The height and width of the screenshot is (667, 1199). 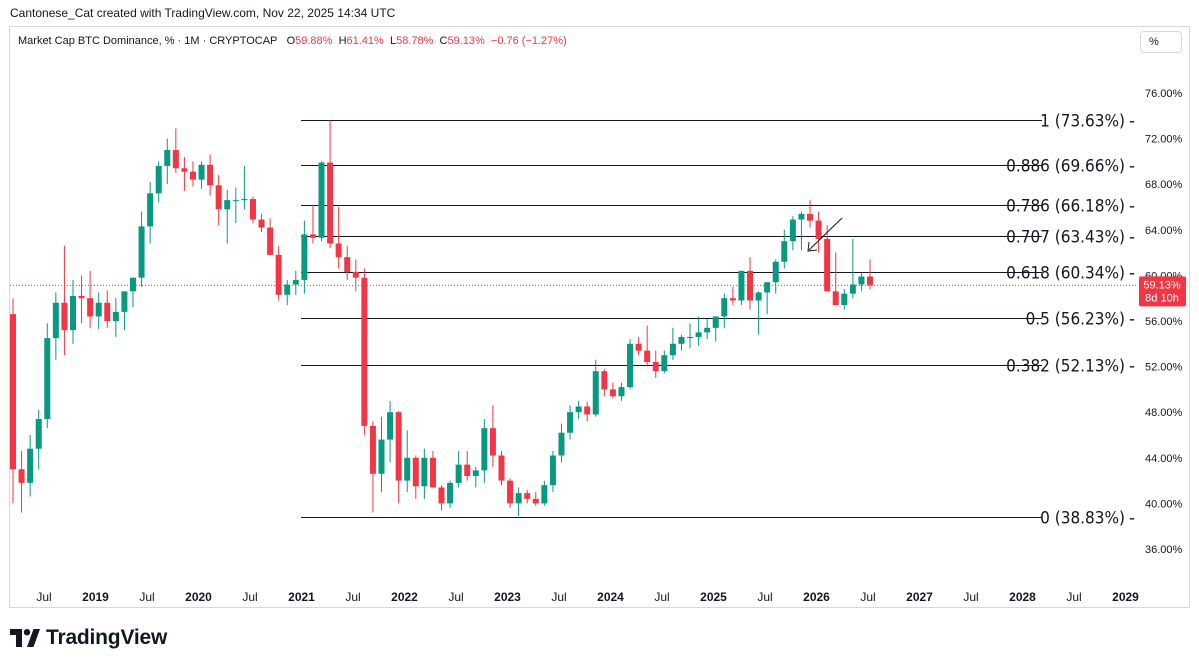 I want to click on time-tick-label: 2024, so click(x=610, y=597).